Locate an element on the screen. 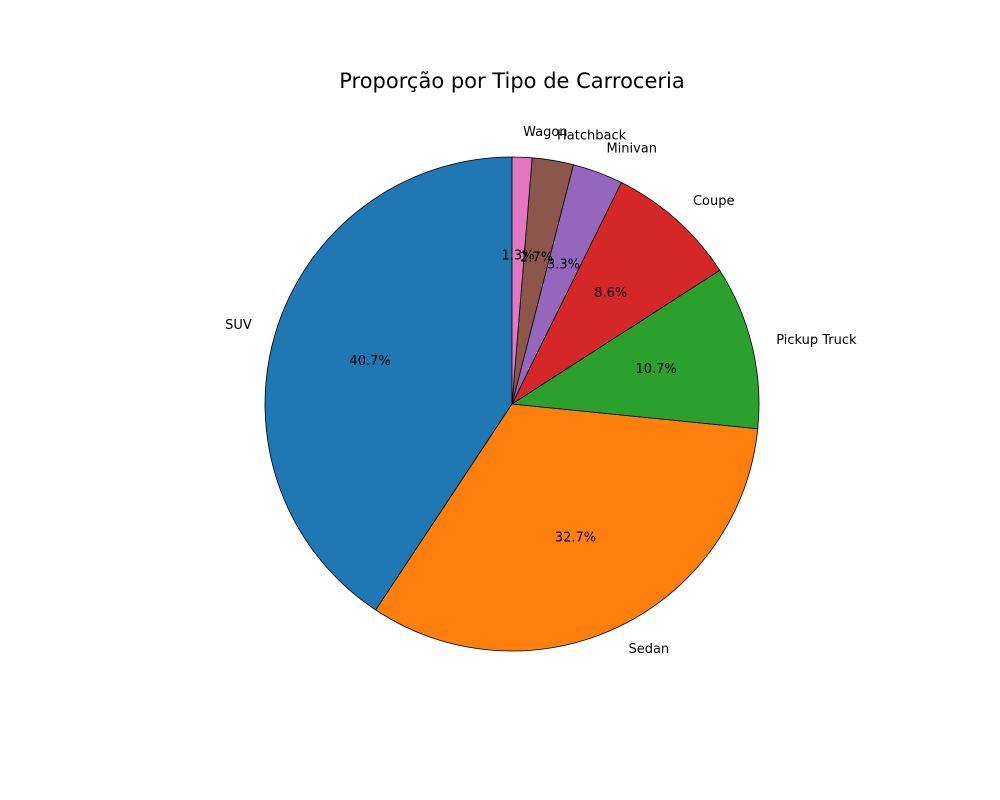  category-label-coupe: Coupe is located at coordinates (714, 201).